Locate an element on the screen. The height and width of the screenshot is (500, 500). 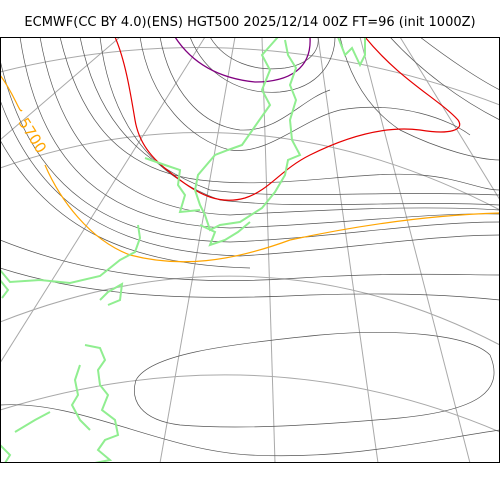
contour-5700-label: 5700 is located at coordinates (33, 136).